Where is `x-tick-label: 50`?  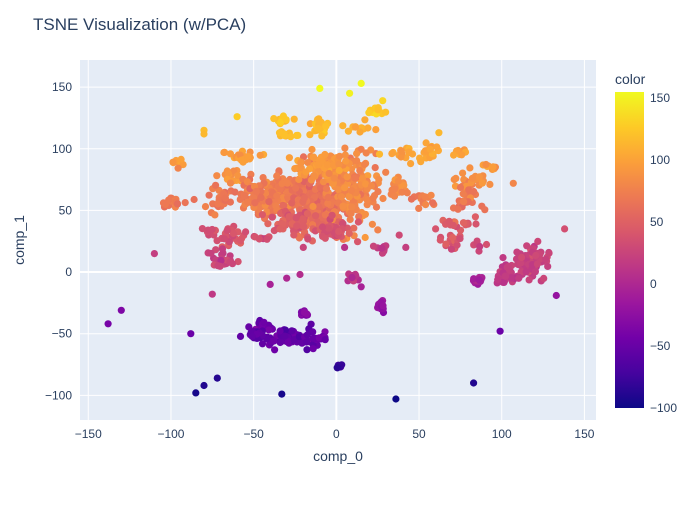 x-tick-label: 50 is located at coordinates (419, 434).